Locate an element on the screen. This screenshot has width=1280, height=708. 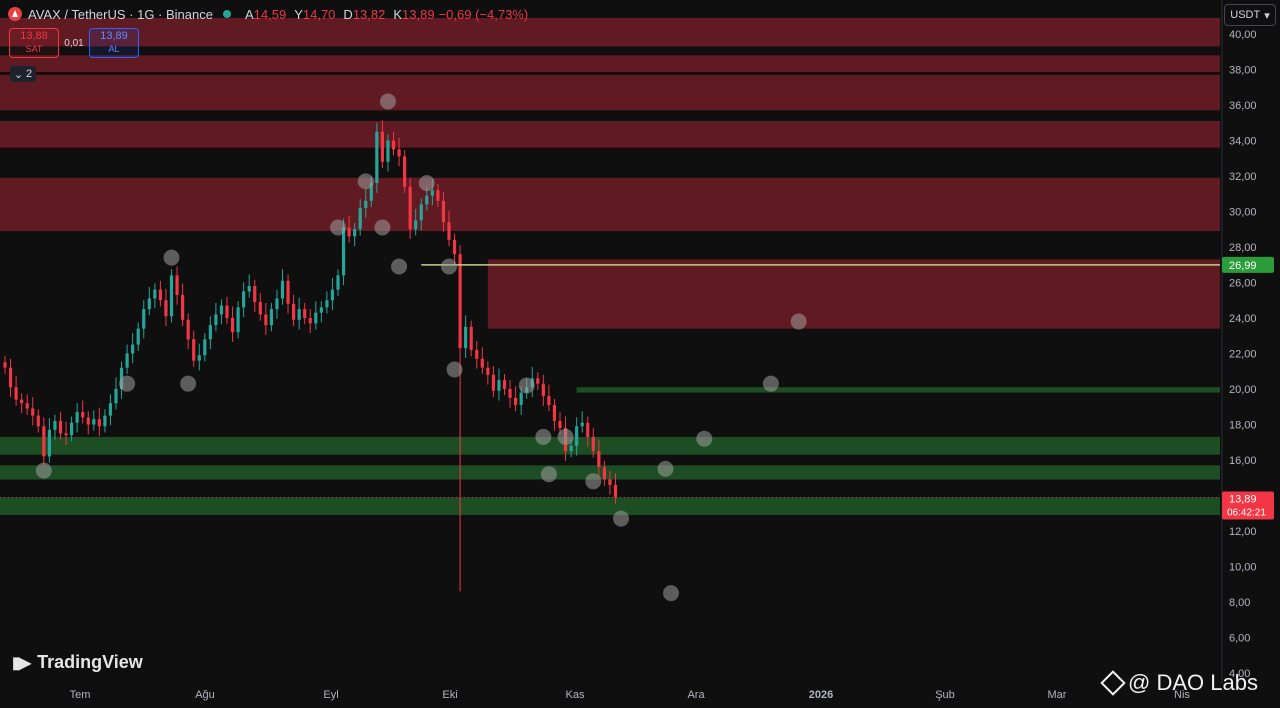
sell-button: 13,88 SAT is located at coordinates (34, 43).